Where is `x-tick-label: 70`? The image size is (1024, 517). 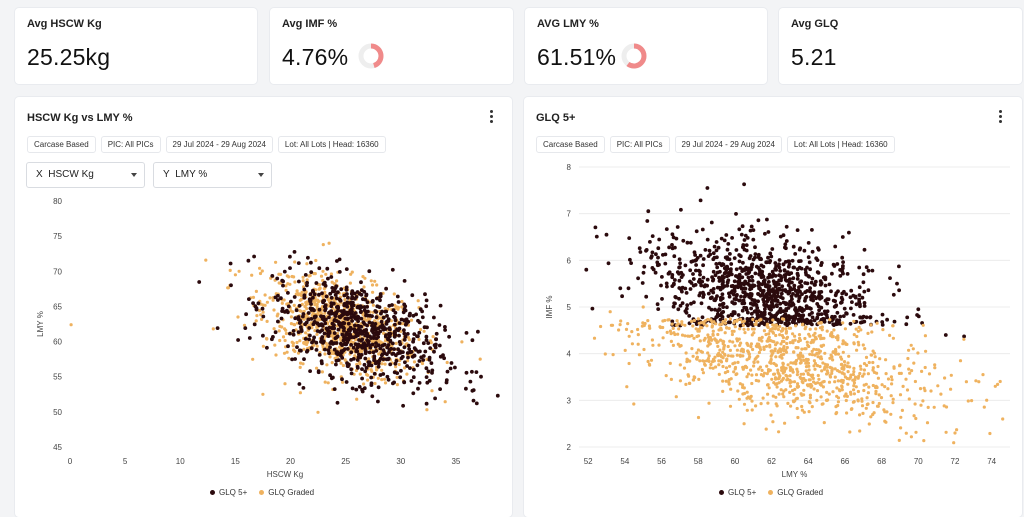 x-tick-label: 70 is located at coordinates (918, 461).